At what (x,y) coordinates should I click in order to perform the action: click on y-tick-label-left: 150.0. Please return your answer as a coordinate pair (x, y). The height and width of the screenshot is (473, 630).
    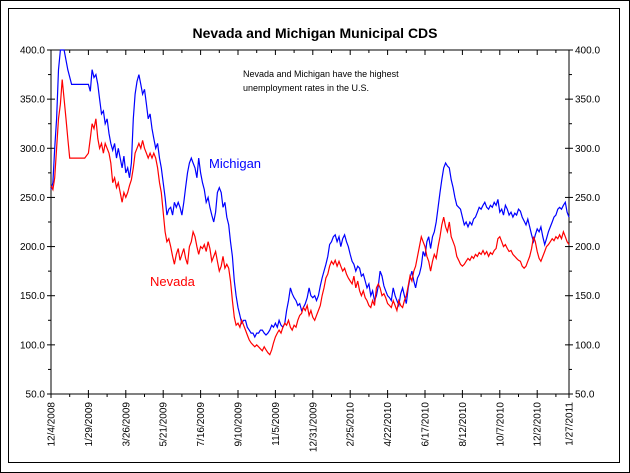
    Looking at the image, I should click on (32, 296).